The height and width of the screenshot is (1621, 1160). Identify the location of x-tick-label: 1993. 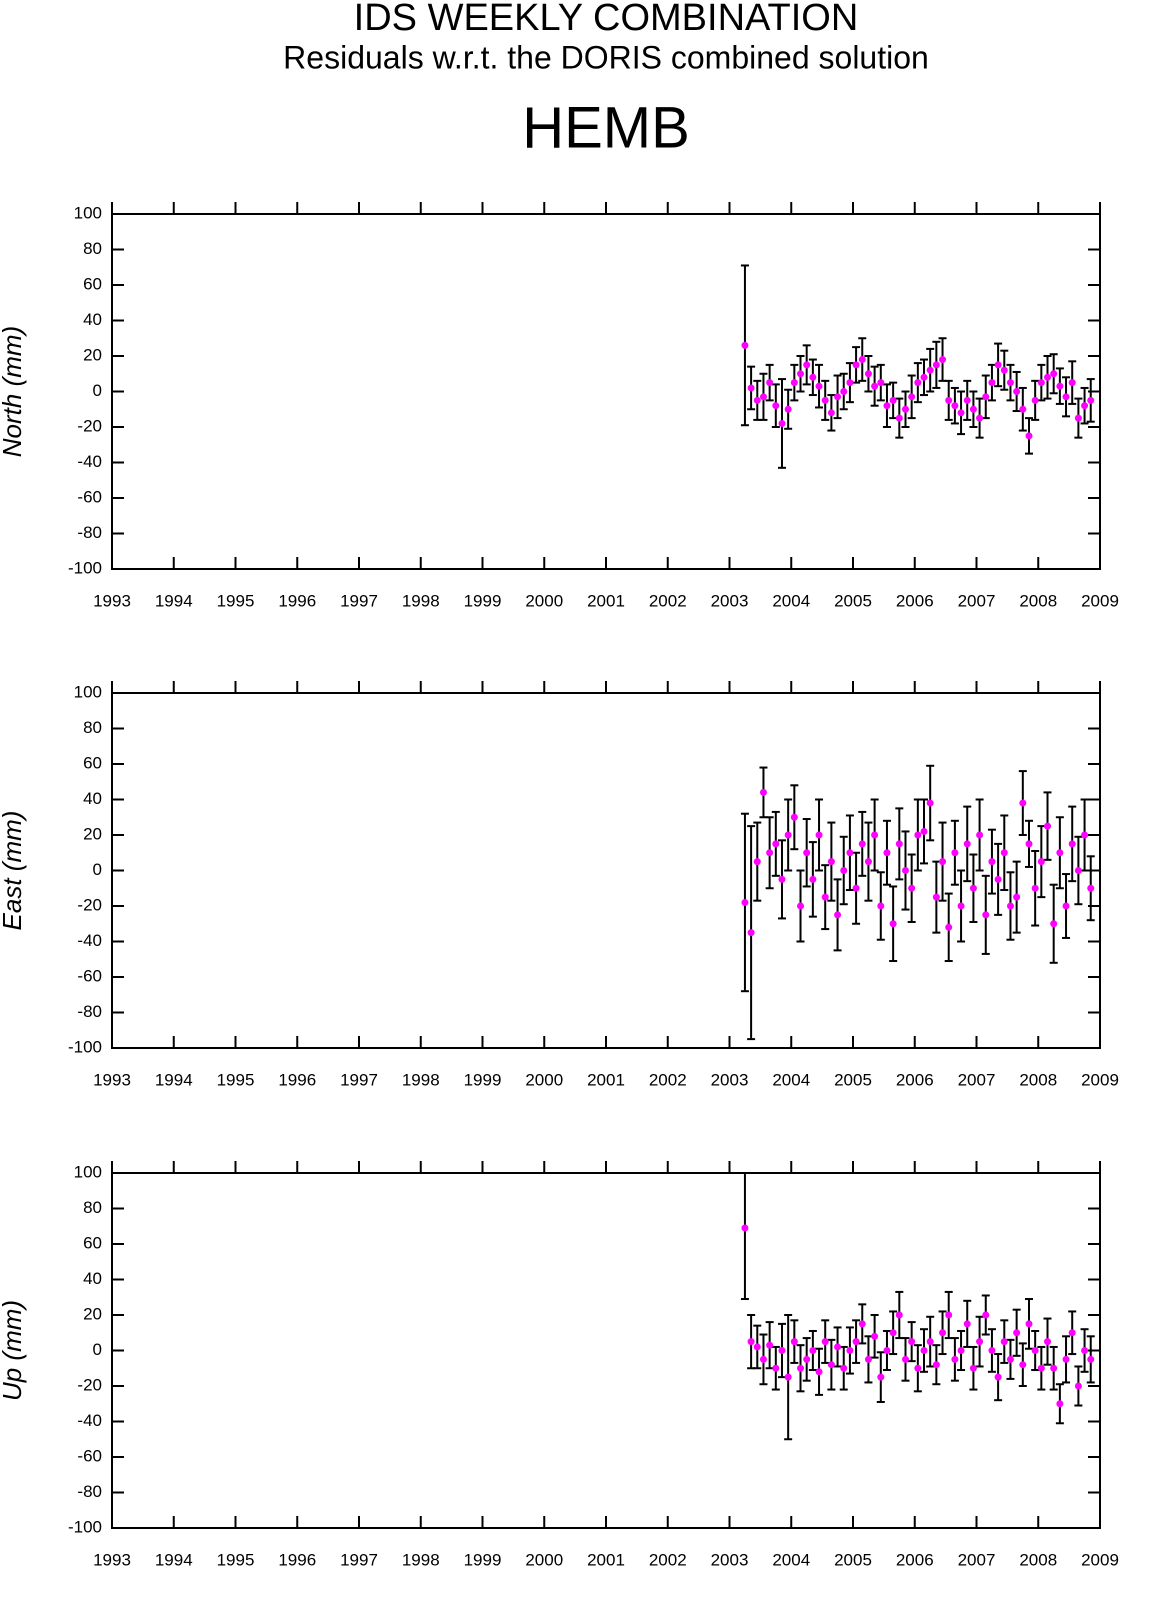
(112, 1079).